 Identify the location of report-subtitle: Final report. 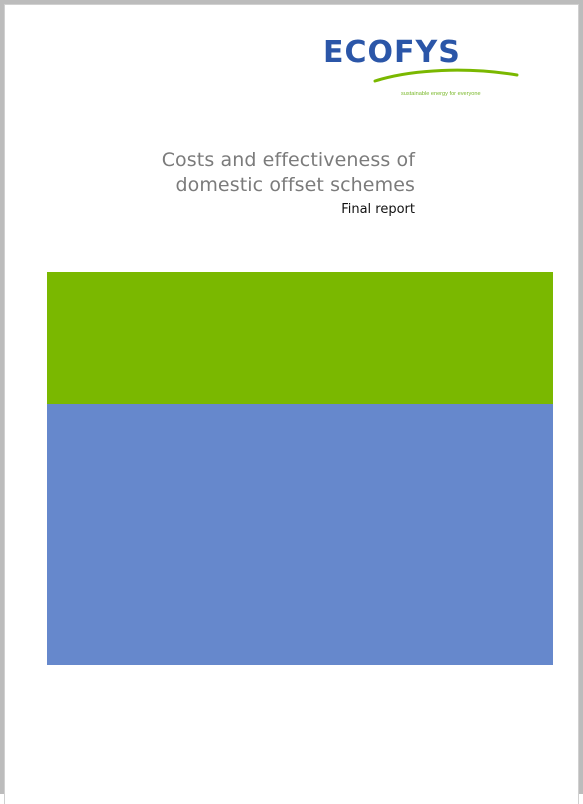
(378, 209).